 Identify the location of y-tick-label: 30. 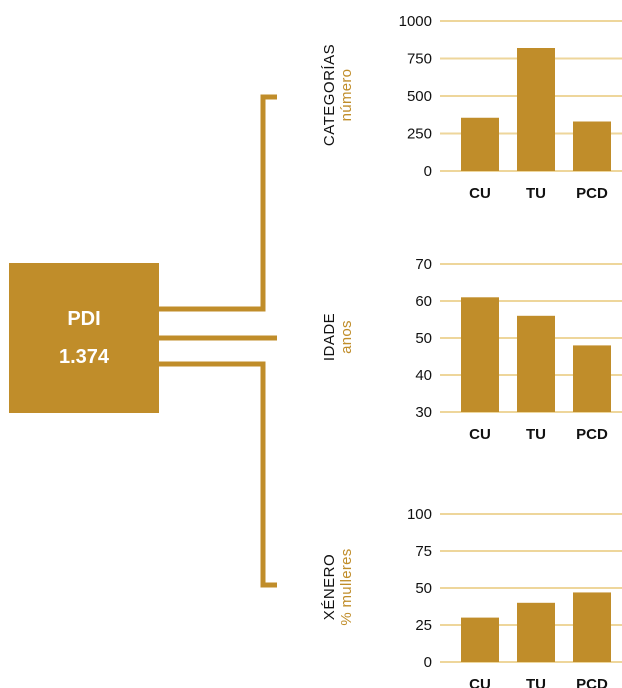
(423, 412).